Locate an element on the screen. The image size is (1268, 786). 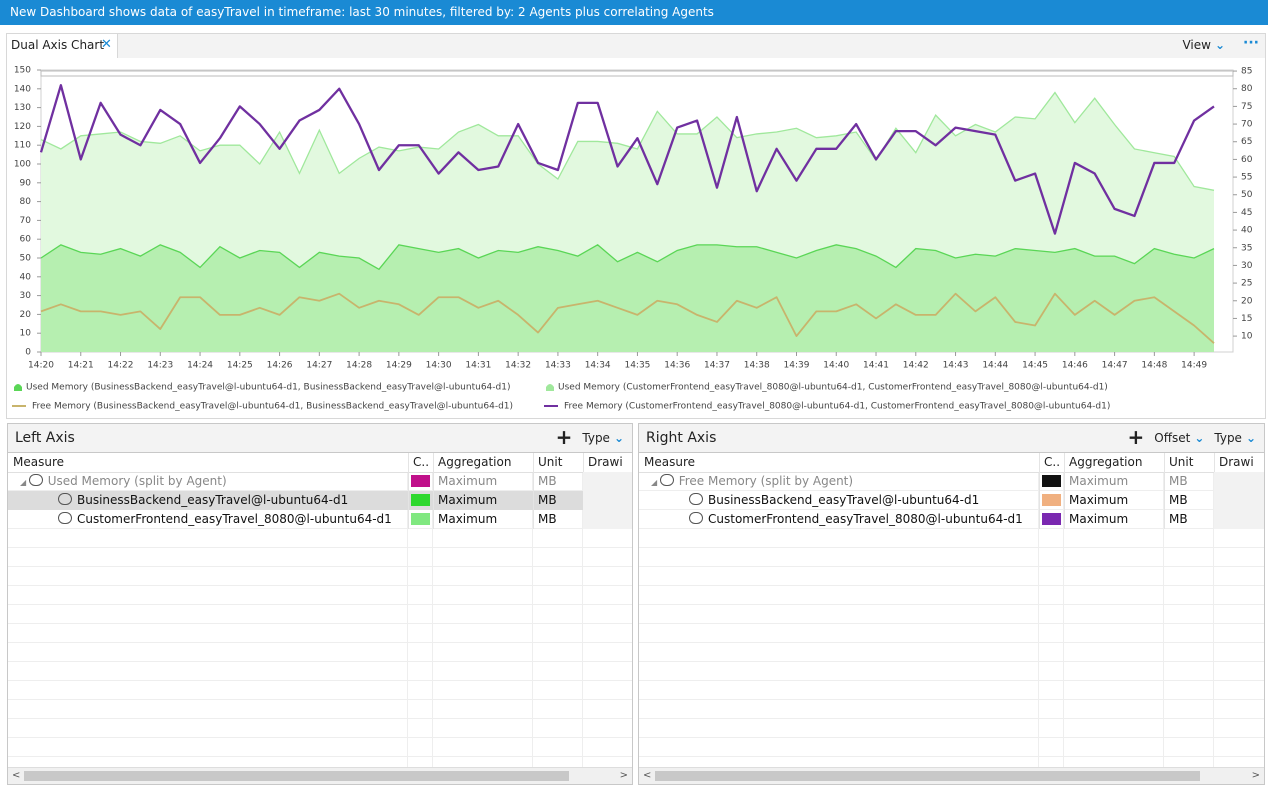
x-tick-label: 14:39 is located at coordinates (797, 366).